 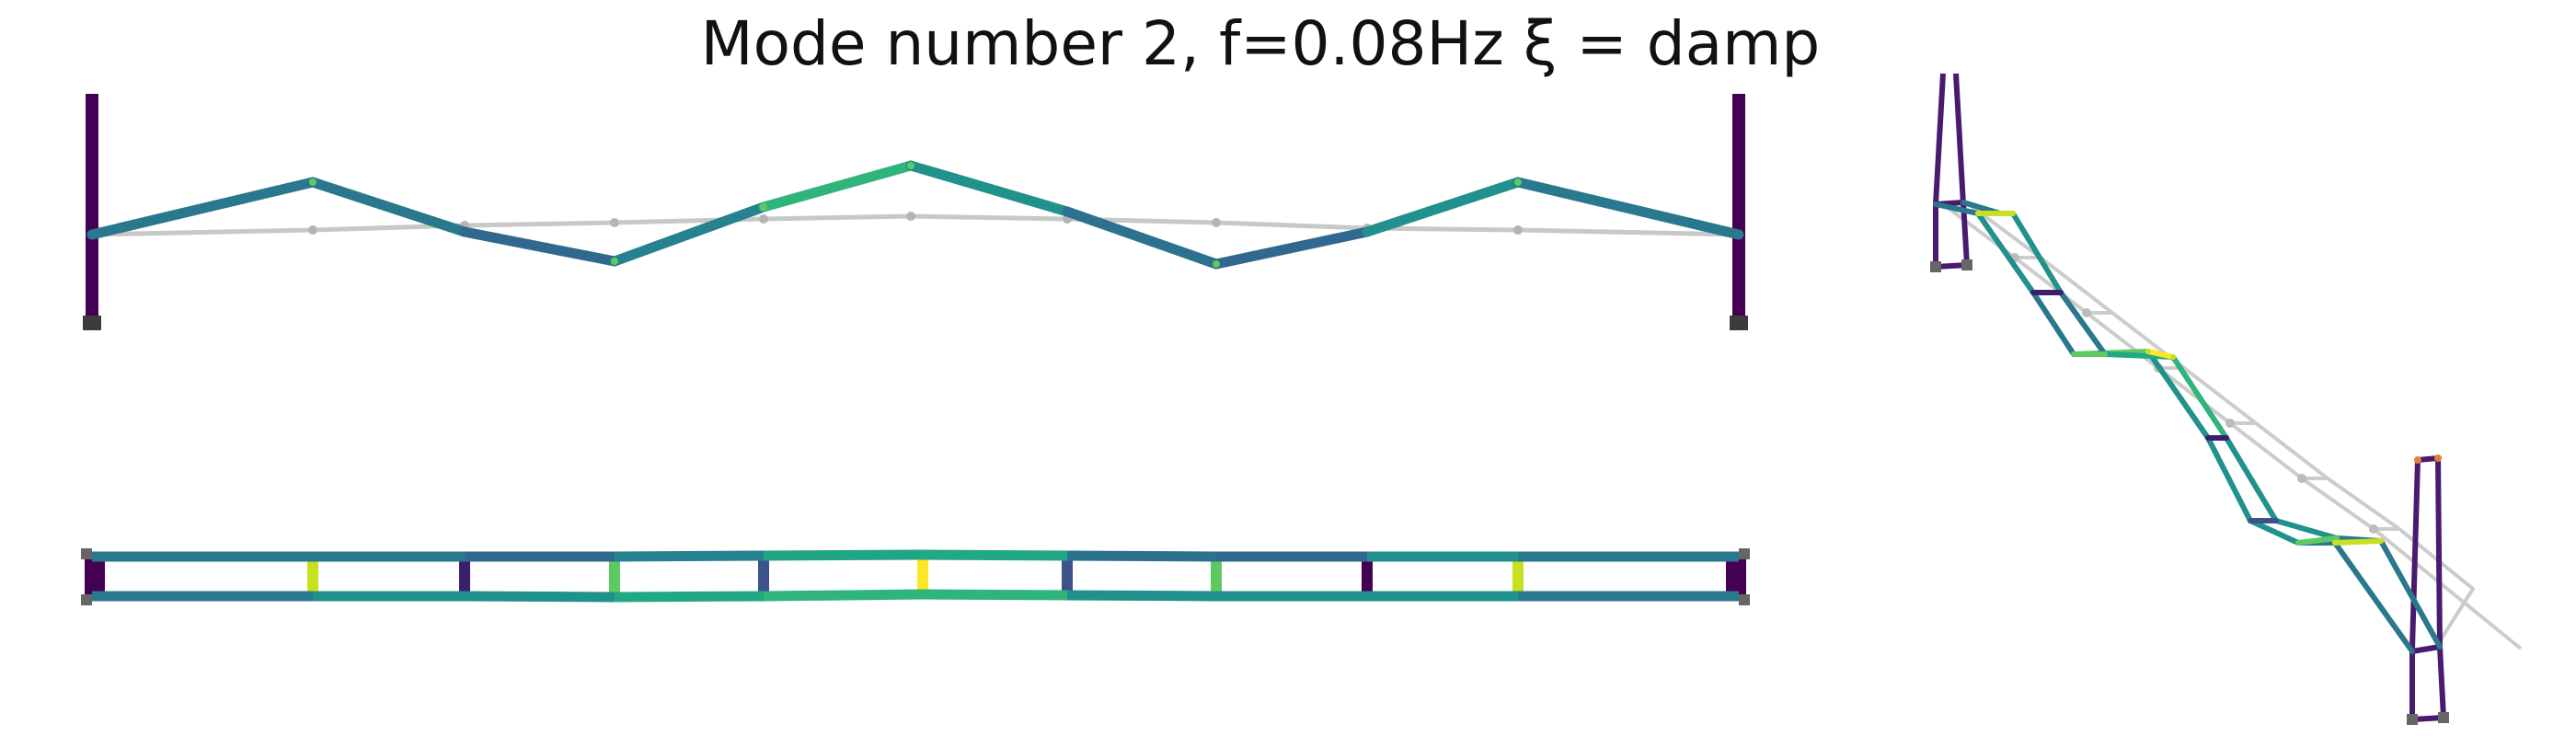 I want to click on isometric-left-tower, so click(x=1951, y=171).